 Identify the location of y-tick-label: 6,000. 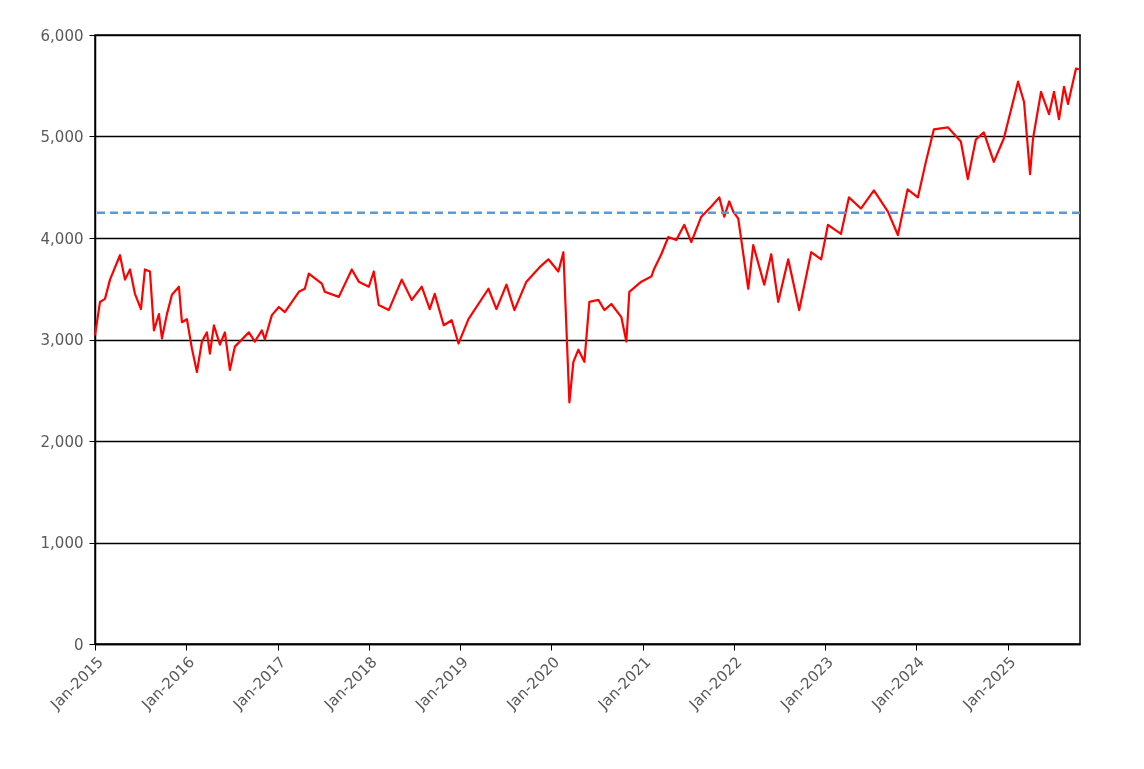
(62, 35).